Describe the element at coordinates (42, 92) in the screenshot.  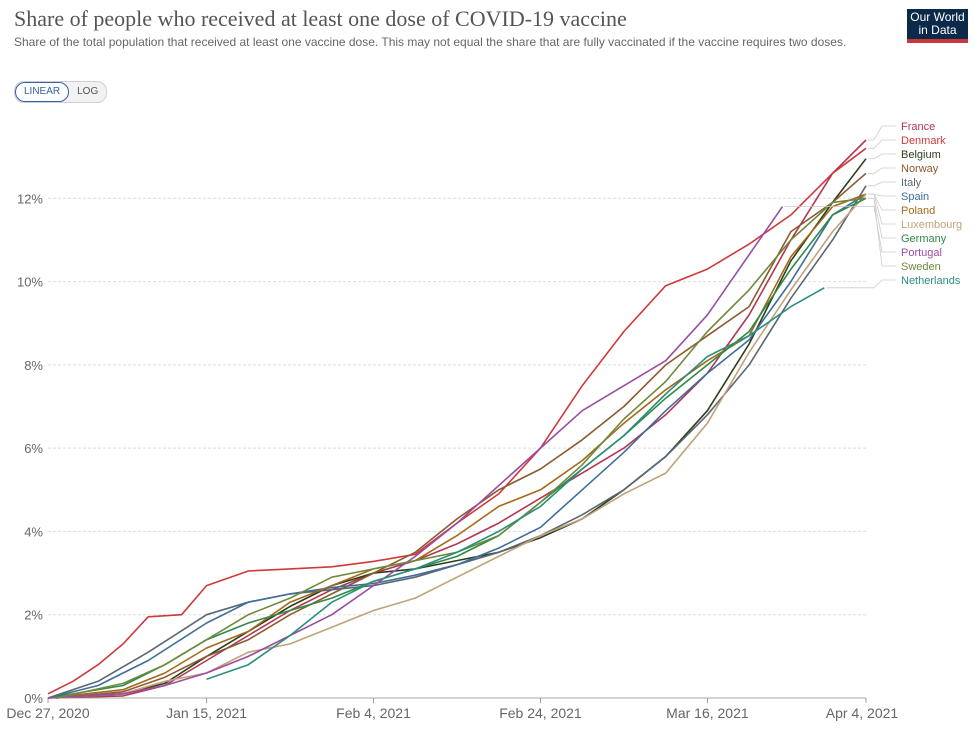
I see `linear-scale-button: LINEAR` at that location.